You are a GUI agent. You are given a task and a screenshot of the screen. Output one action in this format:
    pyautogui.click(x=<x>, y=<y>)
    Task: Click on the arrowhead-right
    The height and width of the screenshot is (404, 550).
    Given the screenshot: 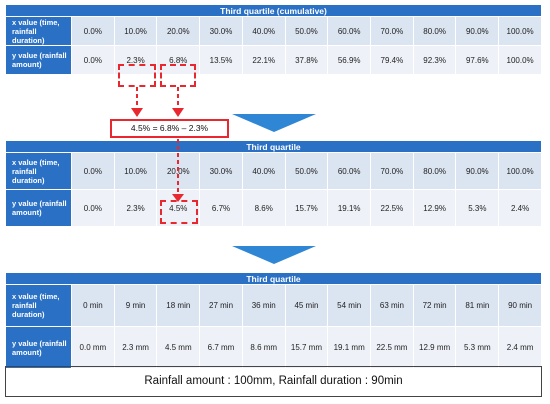 What is the action you would take?
    pyautogui.click(x=178, y=112)
    